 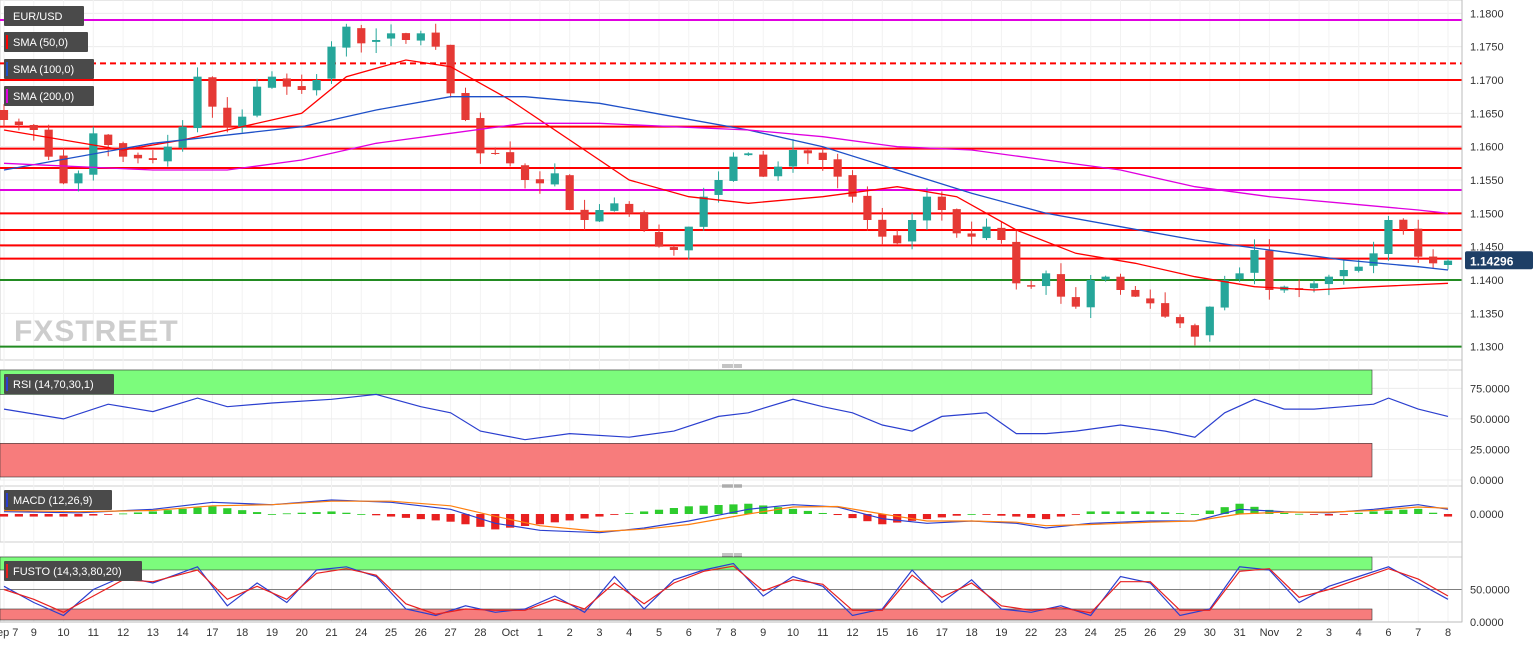 What do you see at coordinates (43, 70) in the screenshot?
I see `legend-sma100-label: SMA (100,0)` at bounding box center [43, 70].